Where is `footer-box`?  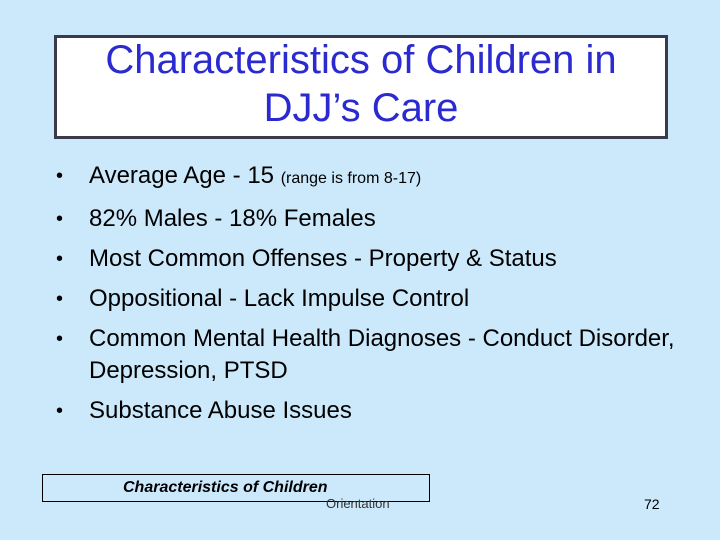
footer-box is located at coordinates (236, 488).